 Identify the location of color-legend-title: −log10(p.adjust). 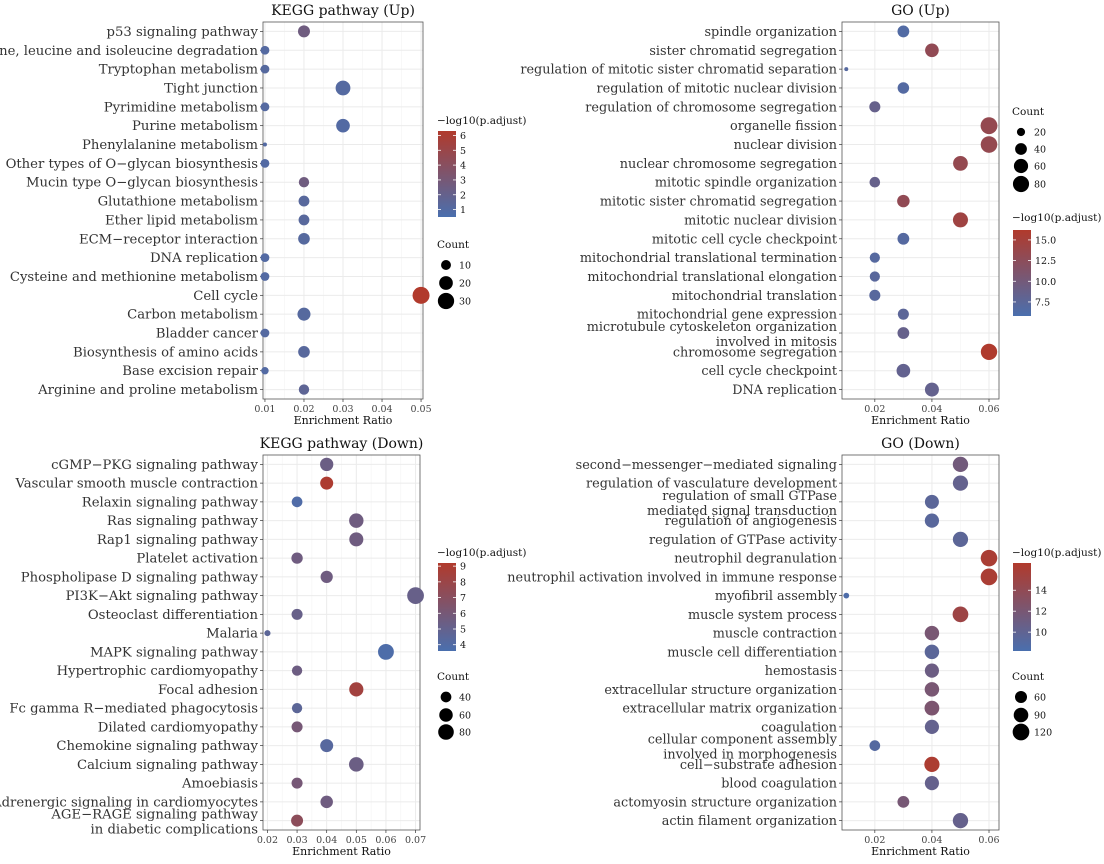
(1056, 553).